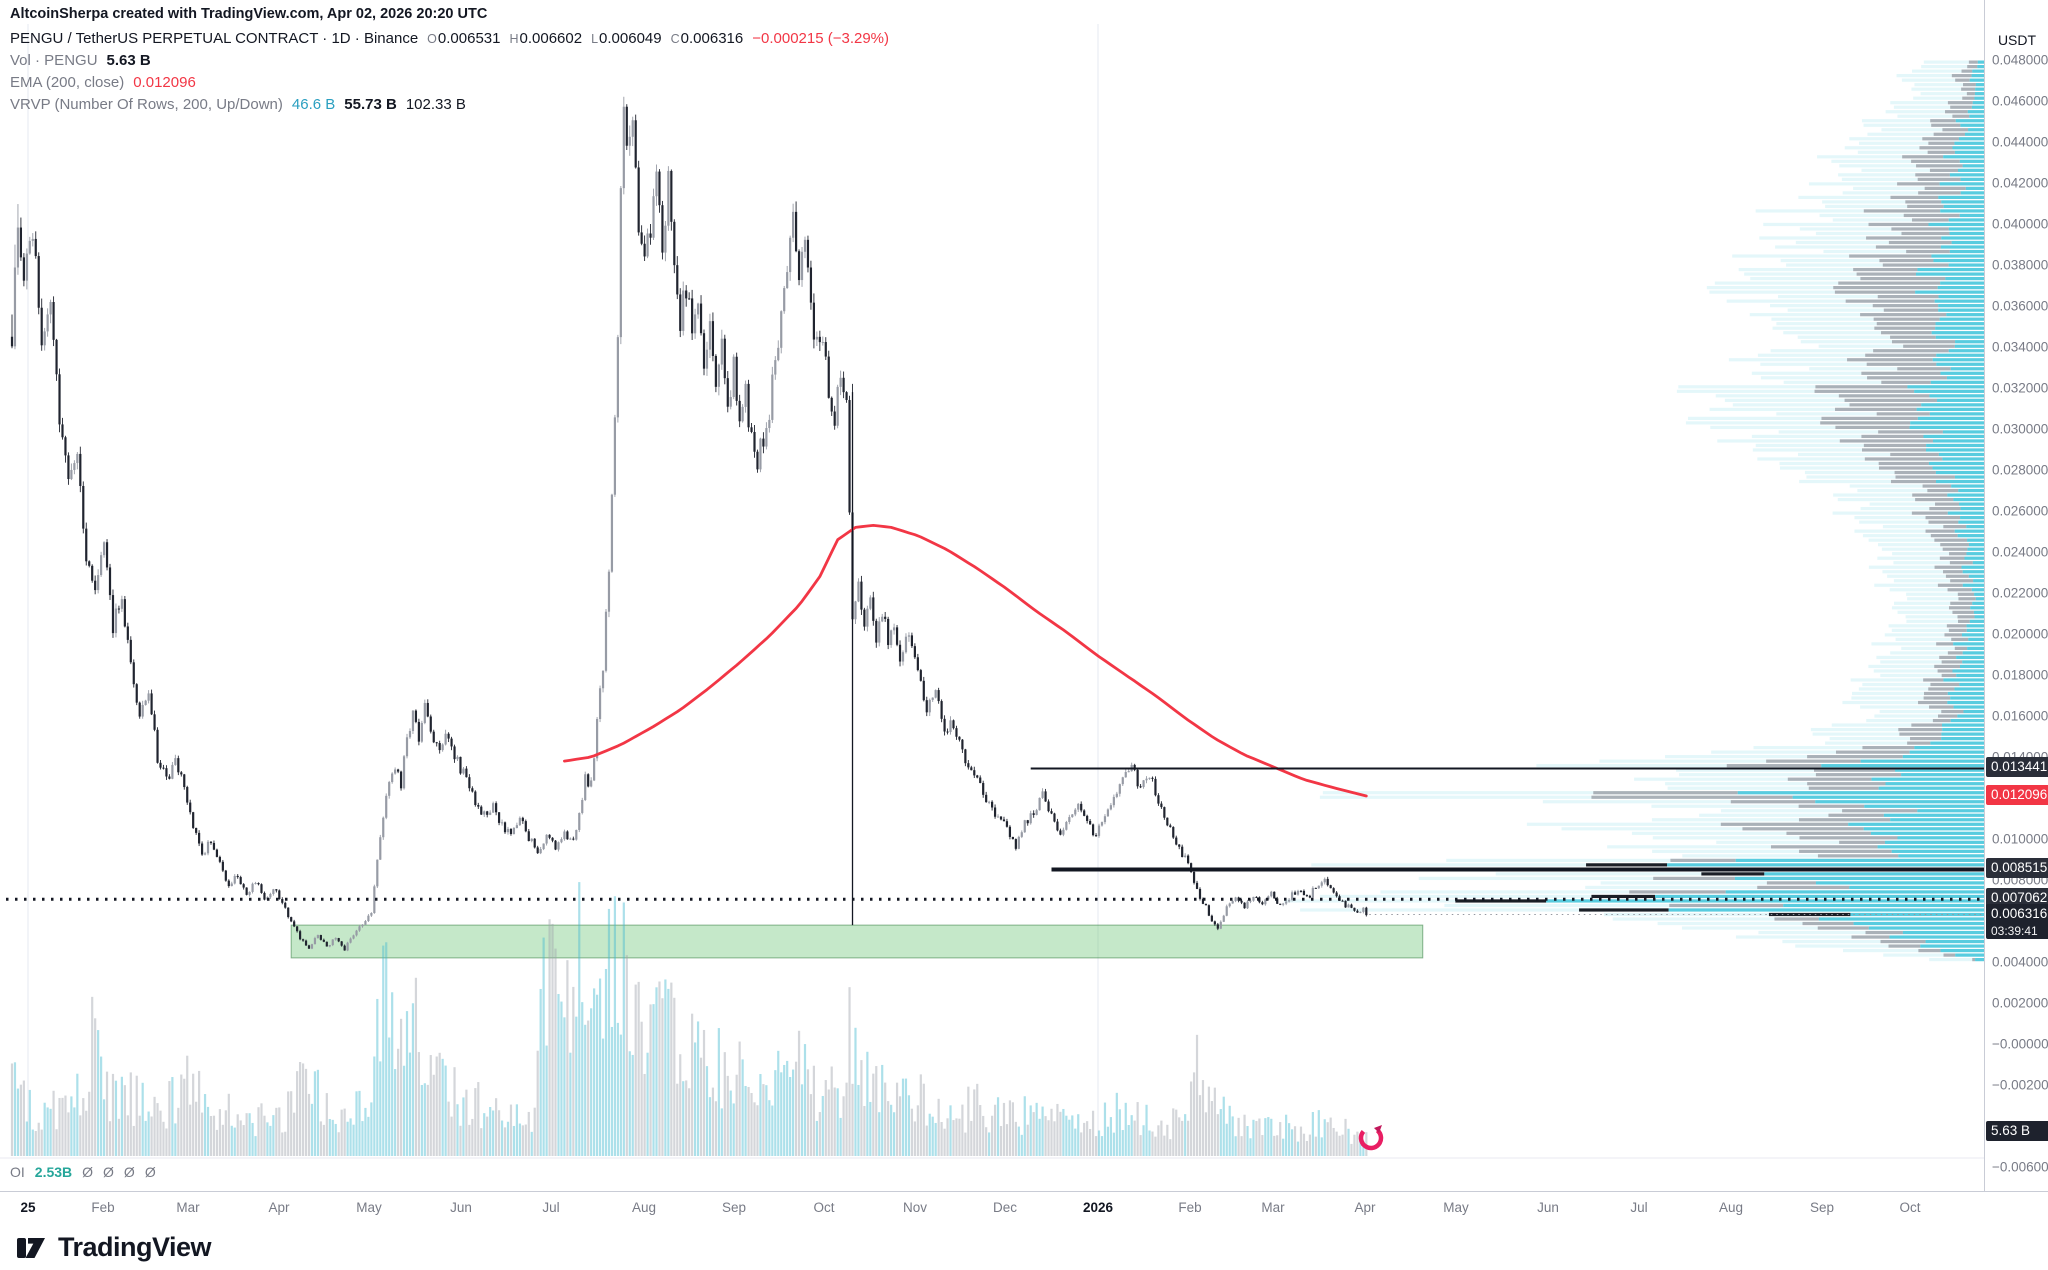  Describe the element at coordinates (2020, 1085) in the screenshot. I see `y-axis-tick-label: −0.002000` at that location.